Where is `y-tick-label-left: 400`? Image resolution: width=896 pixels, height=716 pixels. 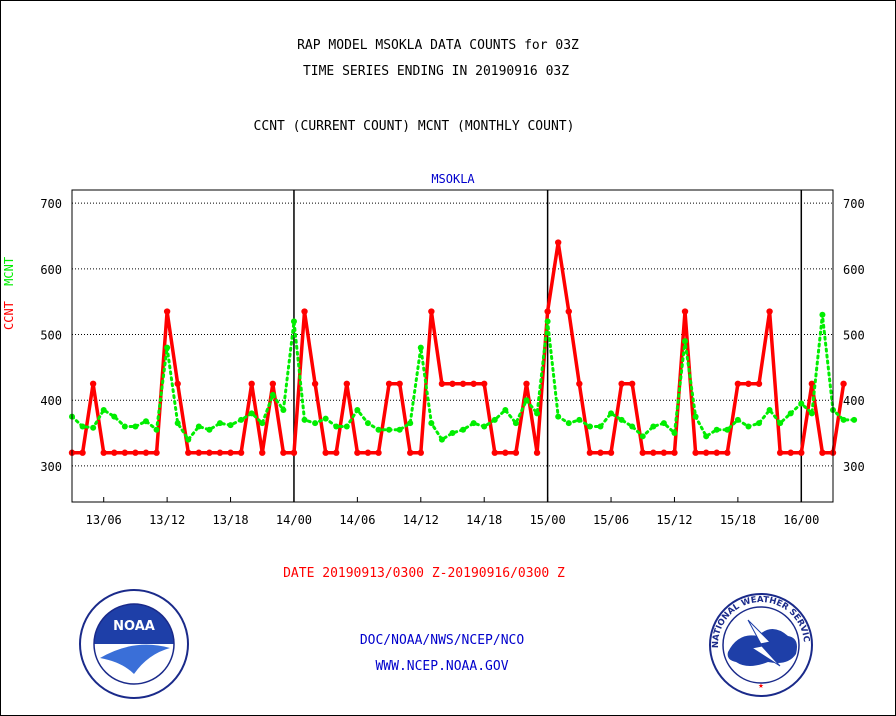 y-tick-label-left: 400 is located at coordinates (51, 401).